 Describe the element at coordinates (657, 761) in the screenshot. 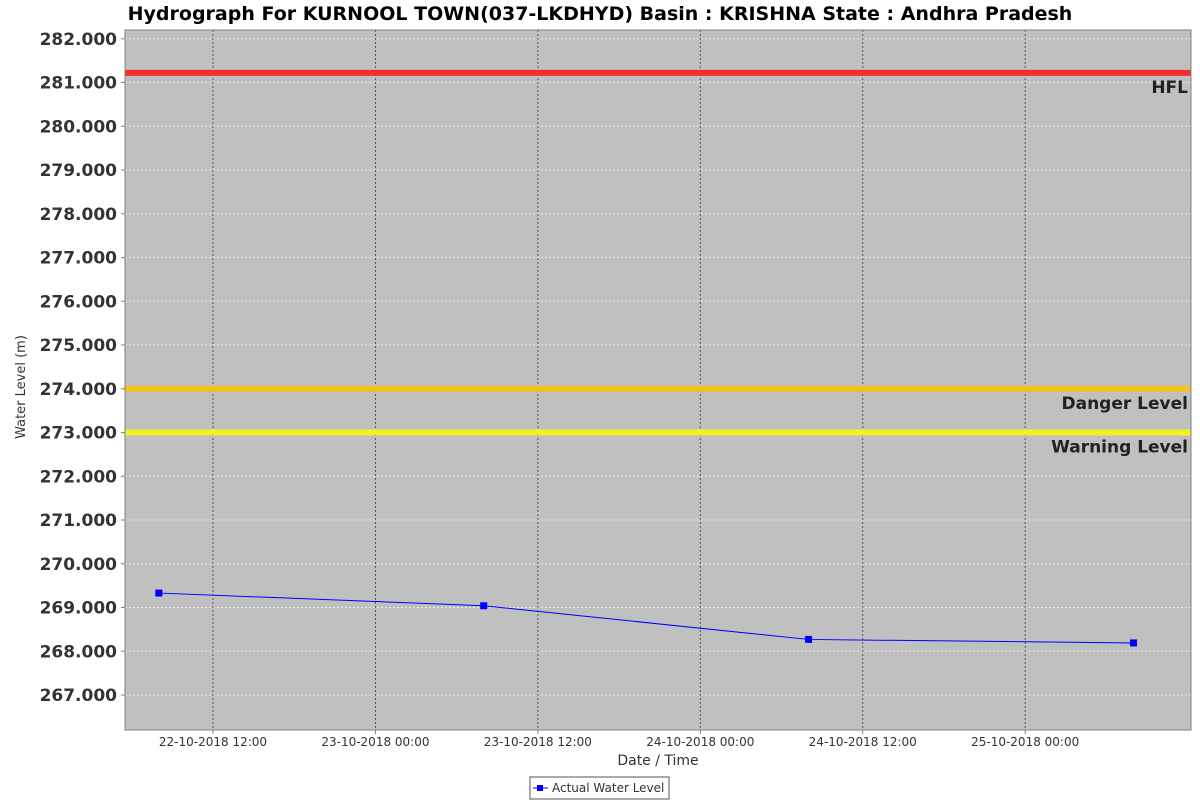

I see `x-axis-label: Date / Time` at that location.